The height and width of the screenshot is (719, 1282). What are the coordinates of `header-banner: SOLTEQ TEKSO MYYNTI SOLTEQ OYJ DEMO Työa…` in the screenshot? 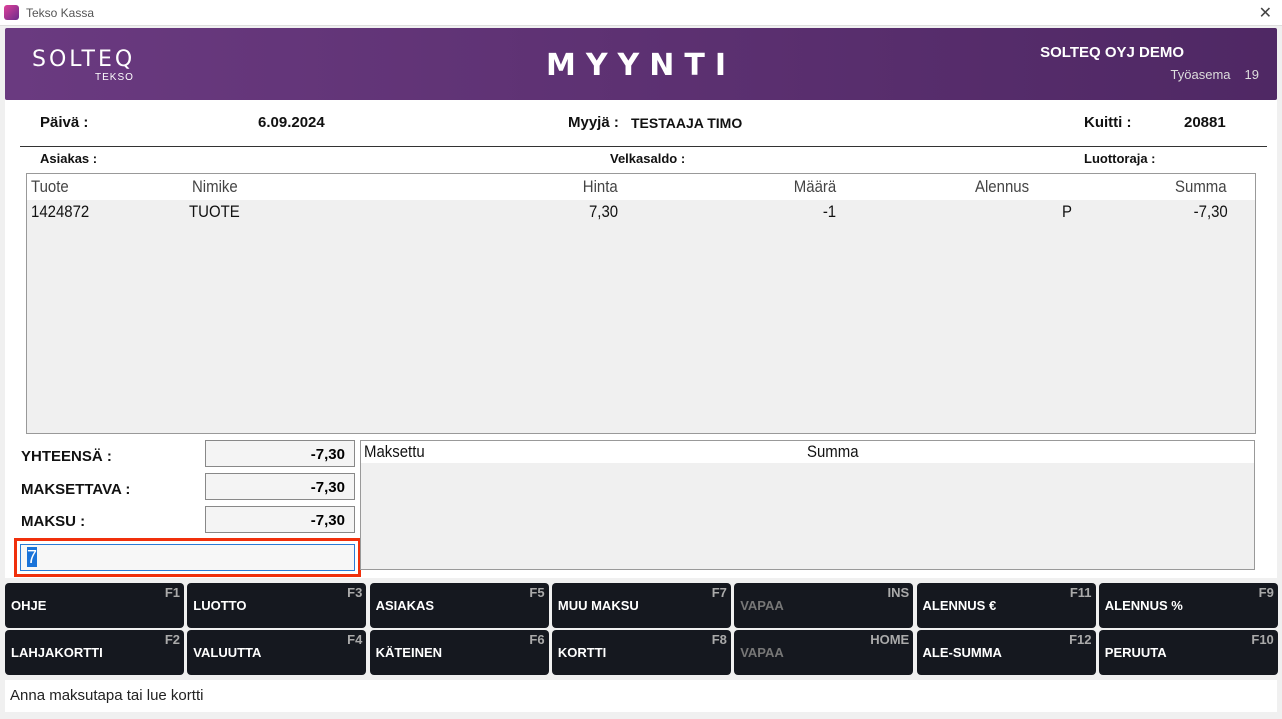 It's located at (641, 64).